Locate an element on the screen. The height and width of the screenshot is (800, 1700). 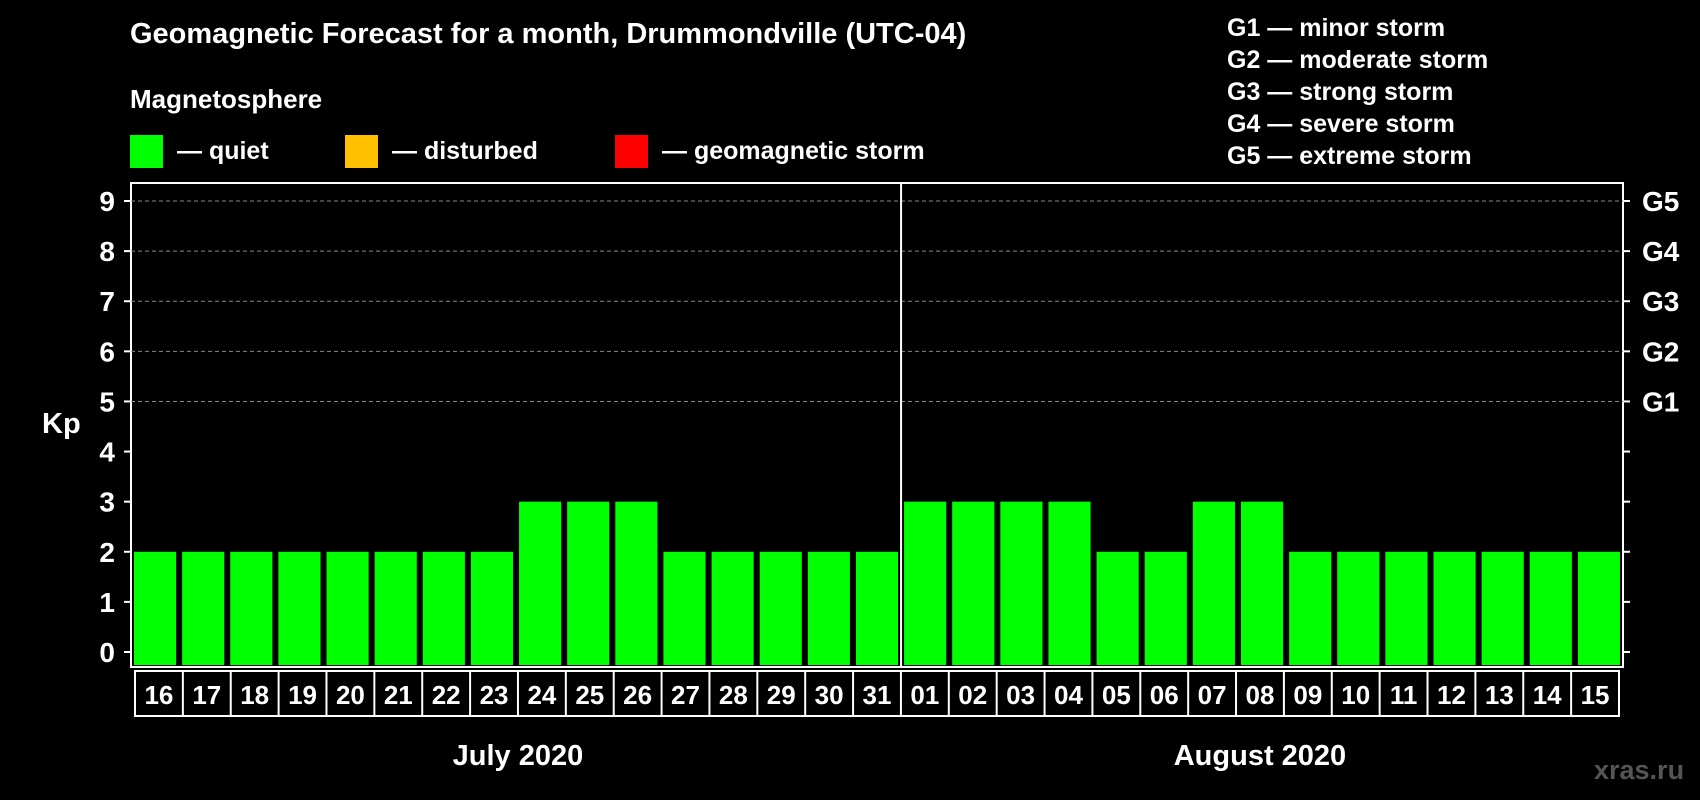
watermark: xras.ru is located at coordinates (1639, 770).